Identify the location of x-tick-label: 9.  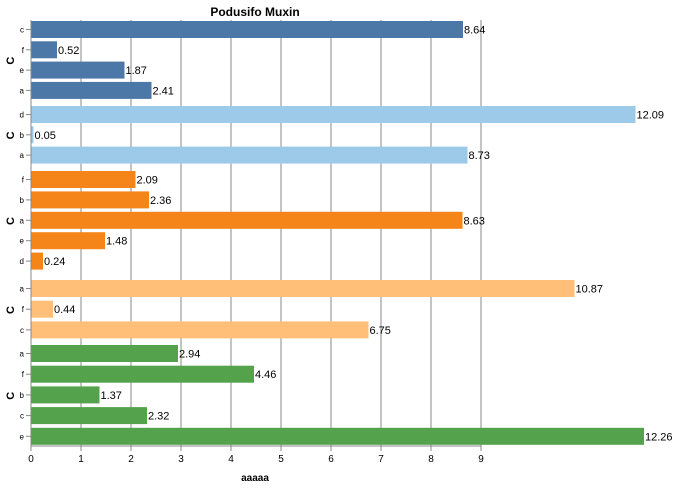
(481, 459).